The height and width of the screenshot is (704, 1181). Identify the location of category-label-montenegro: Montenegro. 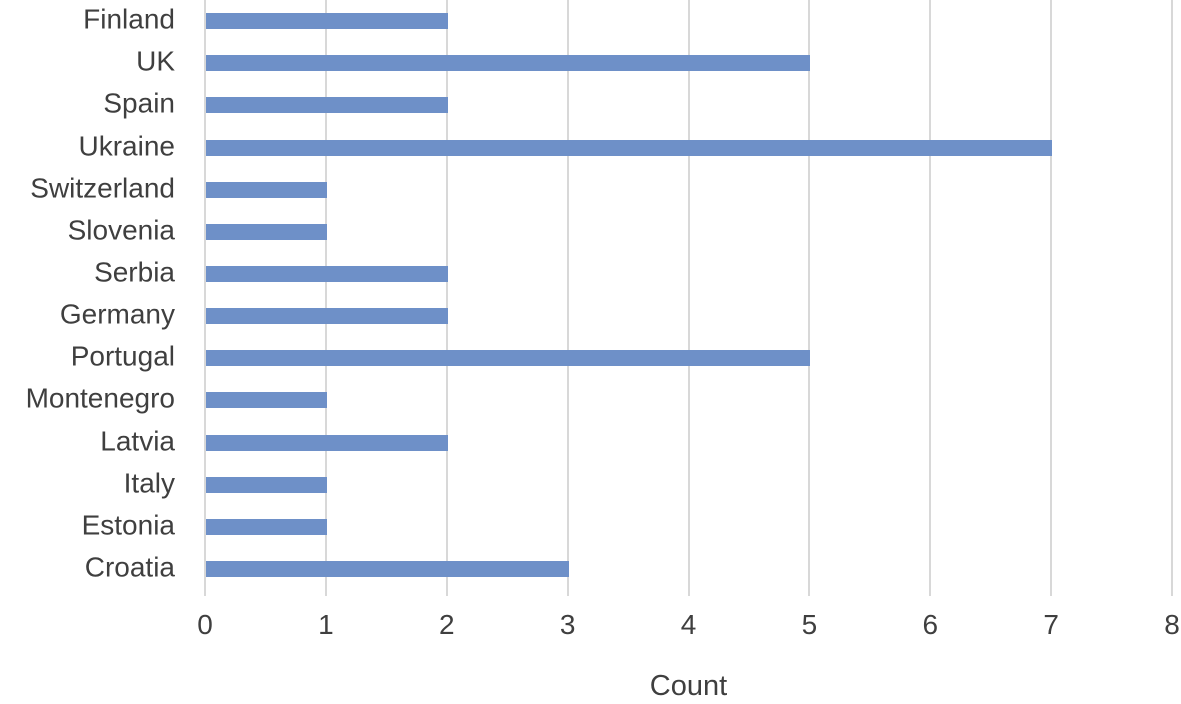
(100, 398).